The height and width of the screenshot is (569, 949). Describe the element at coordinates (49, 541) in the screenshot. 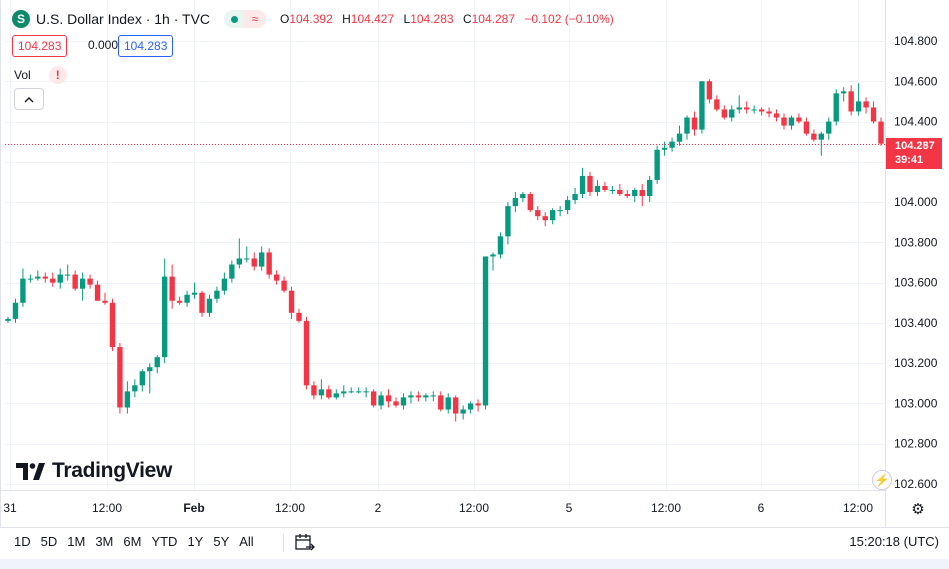

I see `range-5d: 5D` at that location.